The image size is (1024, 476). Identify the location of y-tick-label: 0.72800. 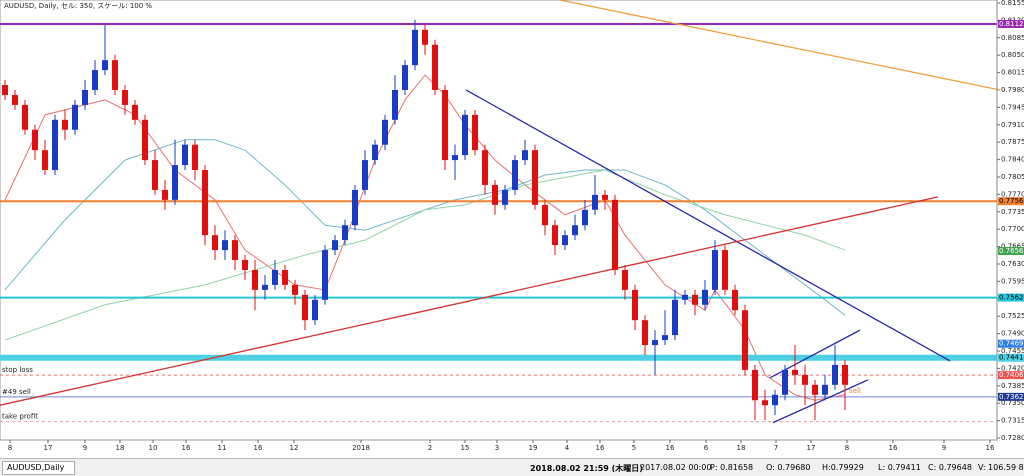
(1012, 438).